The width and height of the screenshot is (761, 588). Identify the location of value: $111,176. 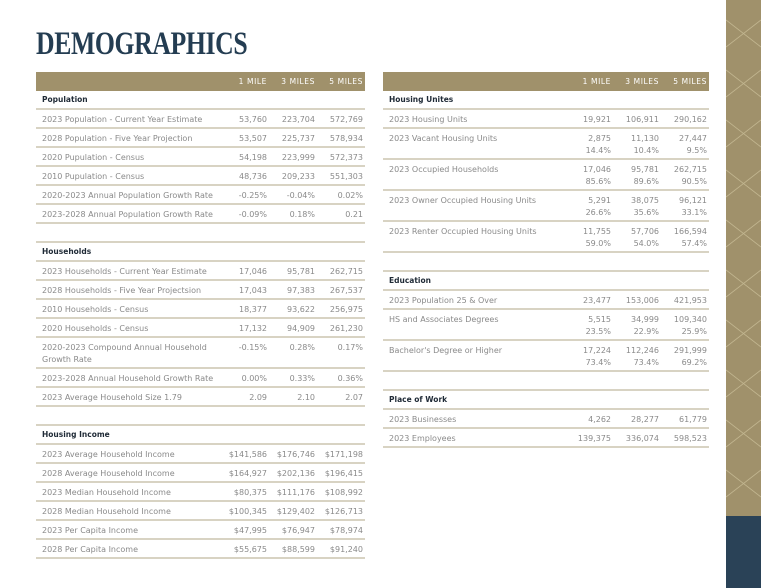
(295, 492).